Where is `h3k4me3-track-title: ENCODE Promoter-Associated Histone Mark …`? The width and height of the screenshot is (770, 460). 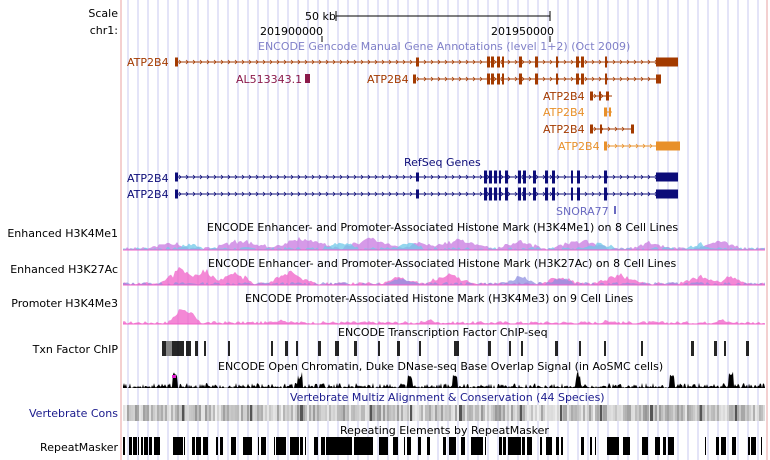 h3k4me3-track-title: ENCODE Promoter-Associated Histone Mark … is located at coordinates (439, 298).